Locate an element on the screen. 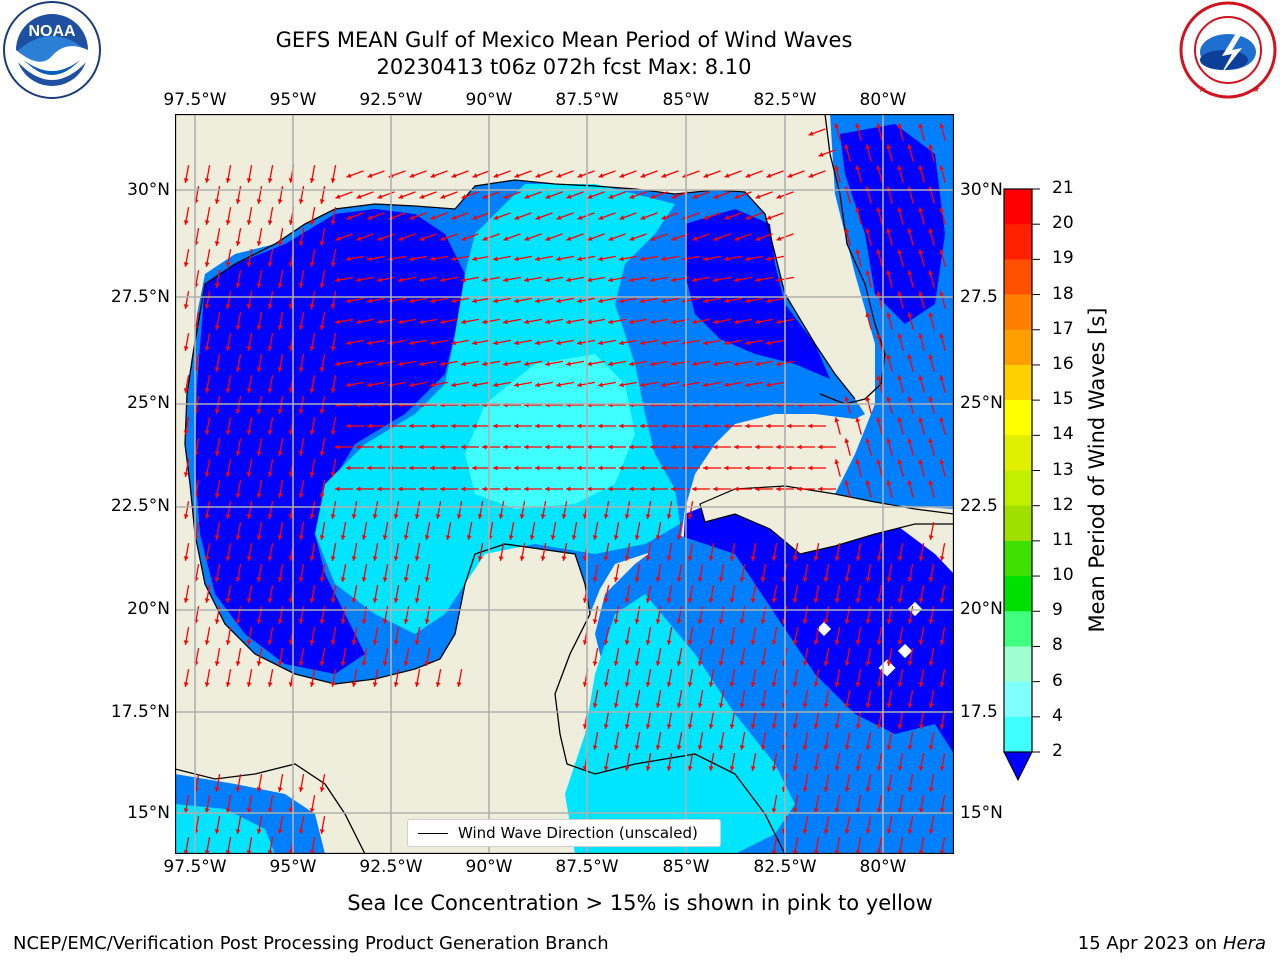 This screenshot has height=960, width=1280. gulf-coastline is located at coordinates (520, 312).